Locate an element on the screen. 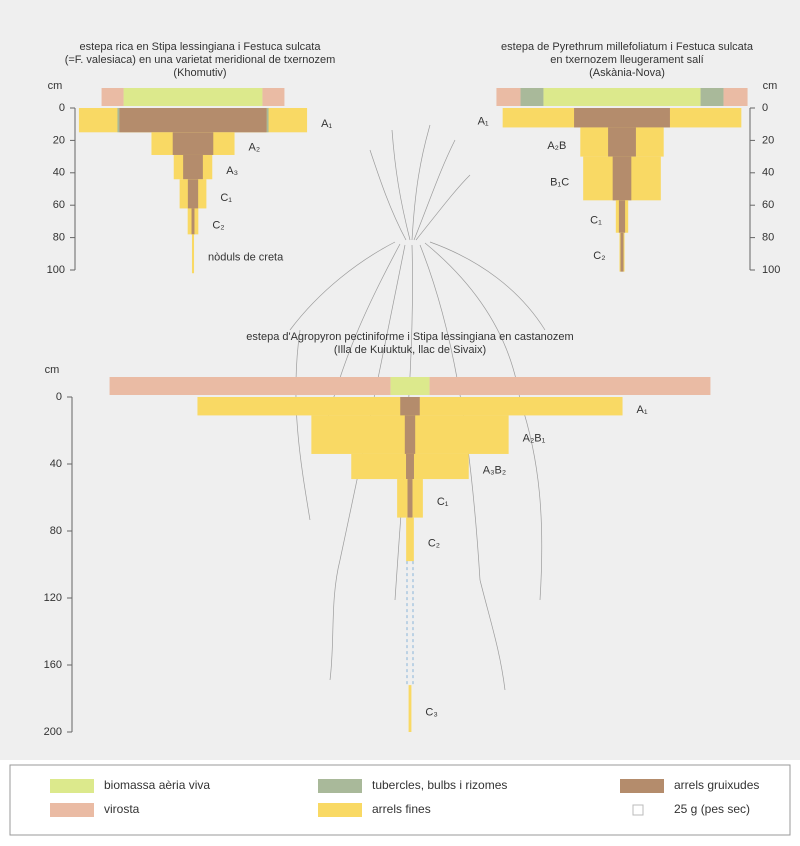 This screenshot has width=800, height=846. tick-label: 200 is located at coordinates (53, 732).